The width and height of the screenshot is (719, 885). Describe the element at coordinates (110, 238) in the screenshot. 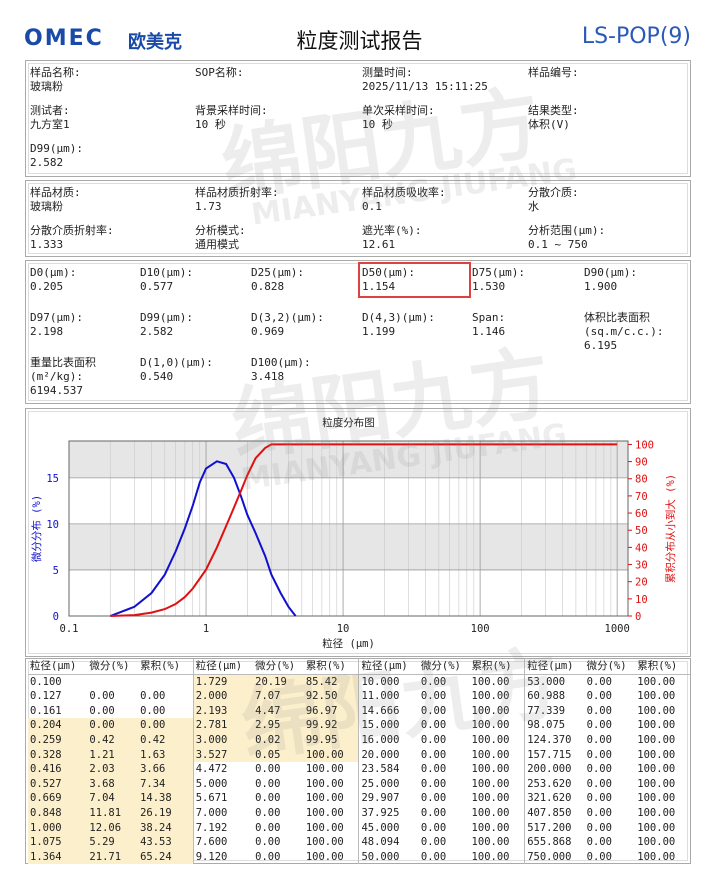

I see `field: 分散介质折射率: 1.333` at that location.